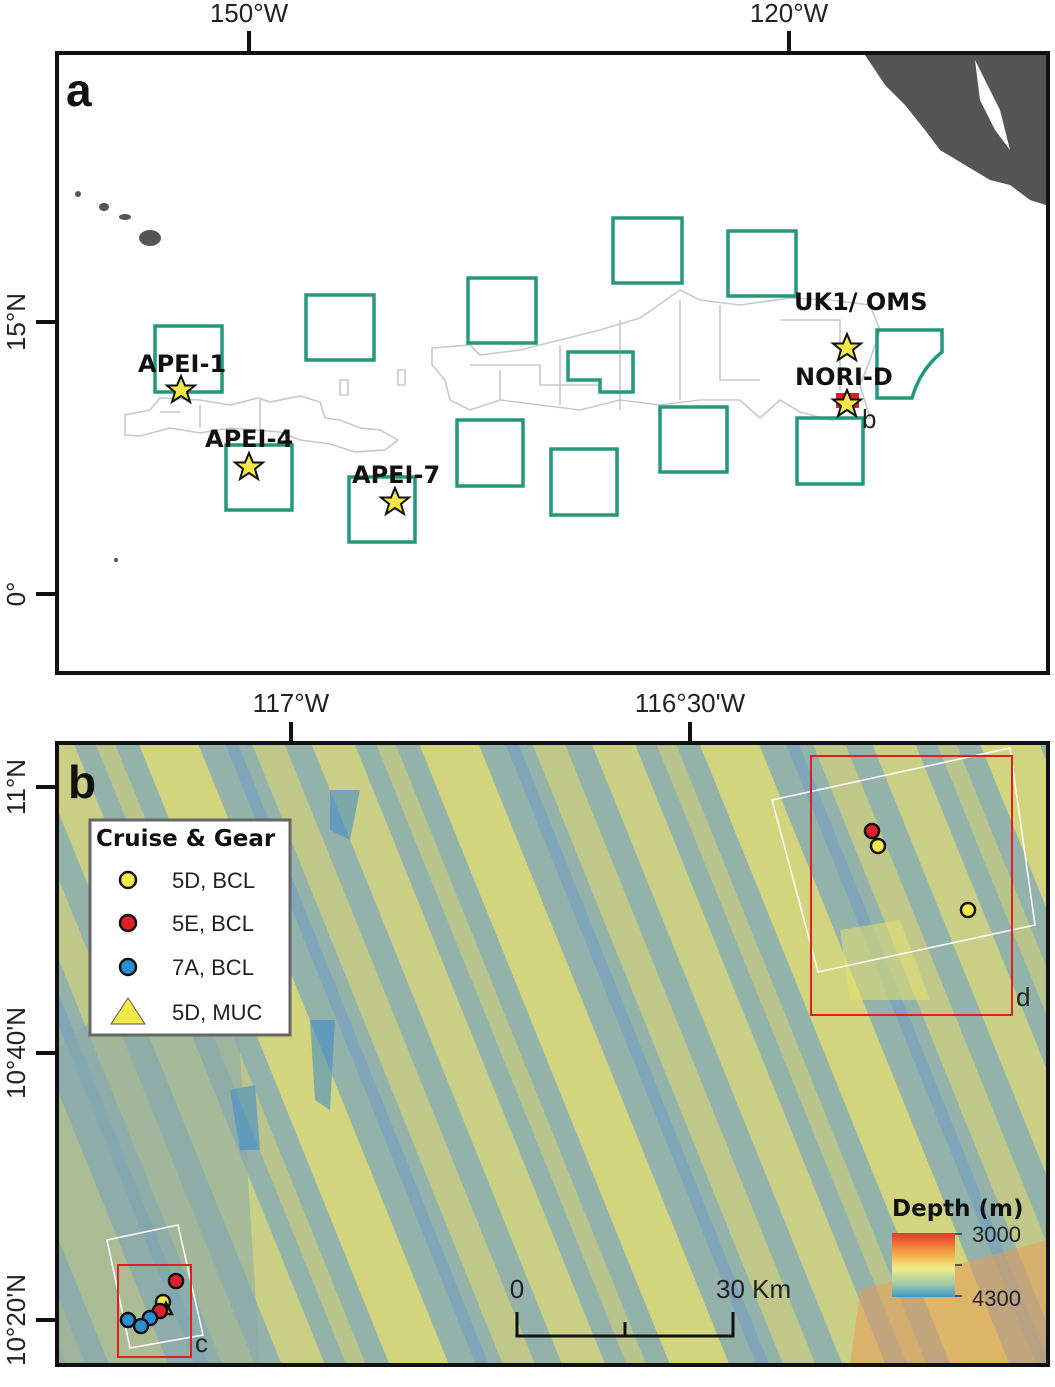 The image size is (1055, 1387). I want to click on inset-label-b: b, so click(869, 419).